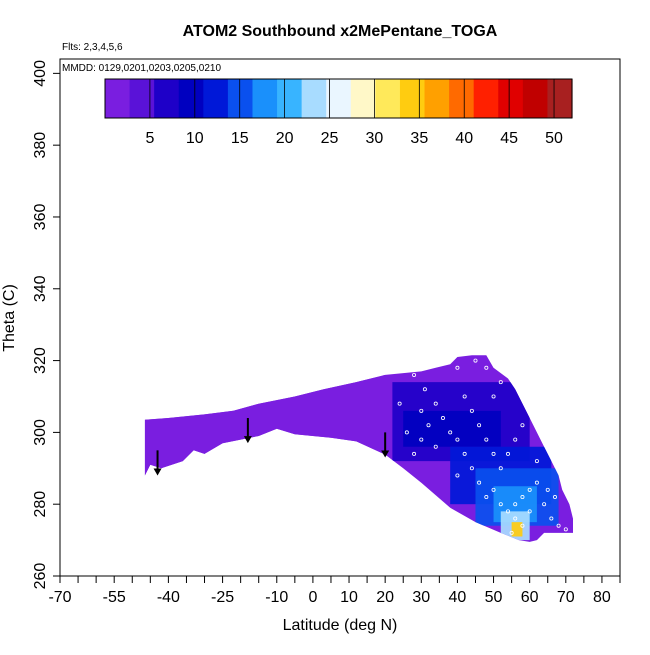 This screenshot has width=650, height=655. I want to click on colorbar-tick-label: 30, so click(375, 138).